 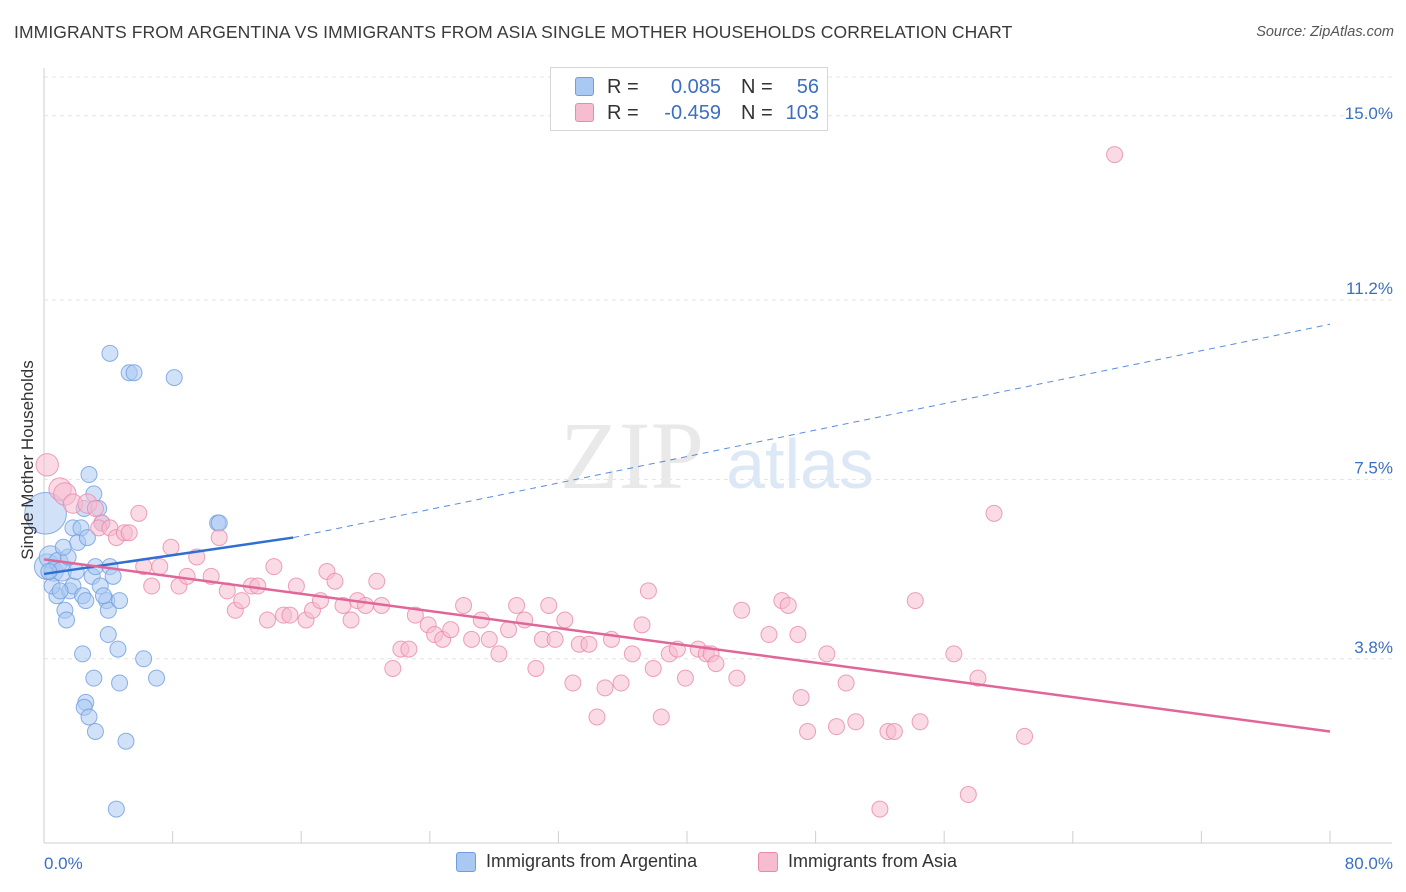 What do you see at coordinates (1373, 467) in the screenshot?
I see `y-tick-label: 7.5%` at bounding box center [1373, 467].